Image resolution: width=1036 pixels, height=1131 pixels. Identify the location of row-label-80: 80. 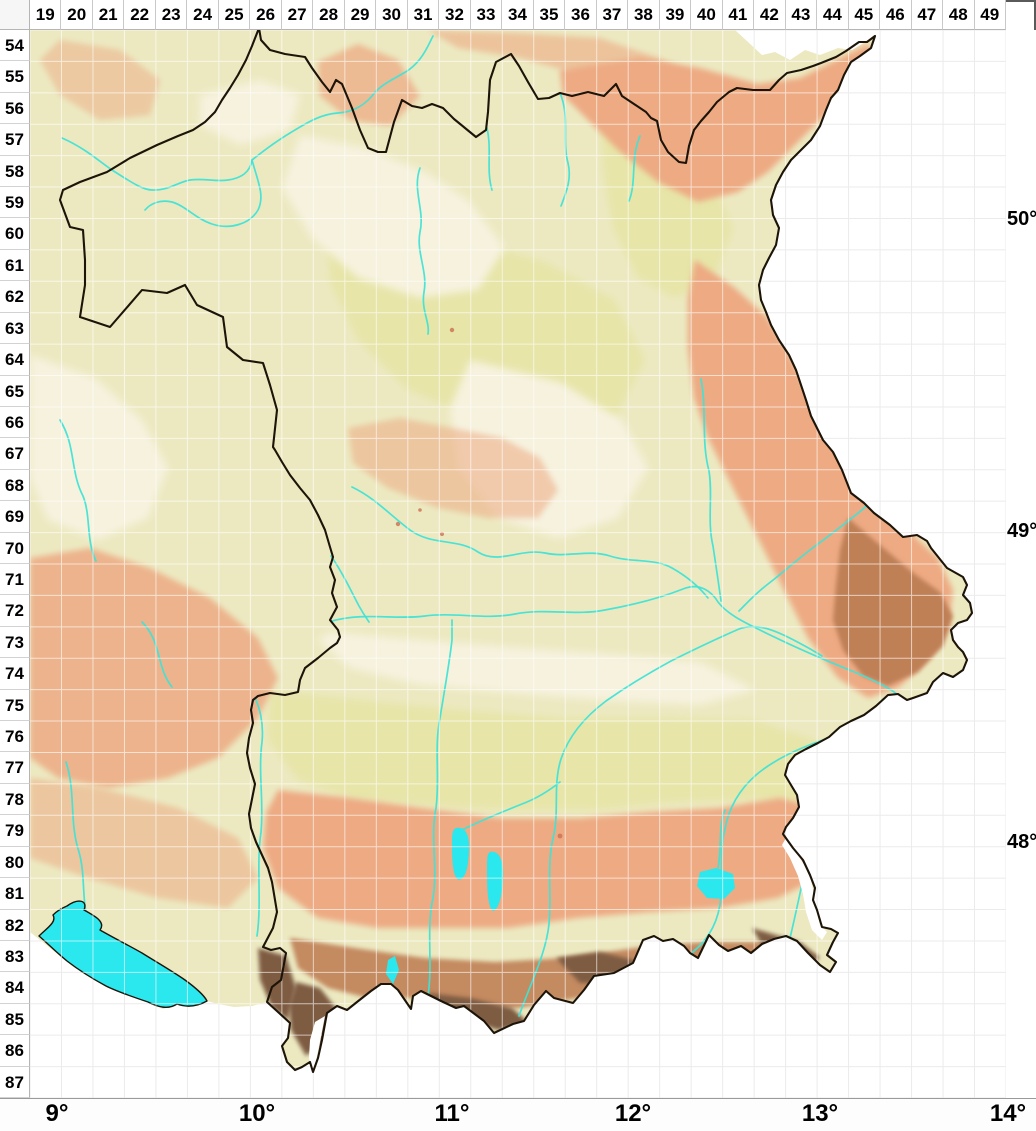
(15, 862).